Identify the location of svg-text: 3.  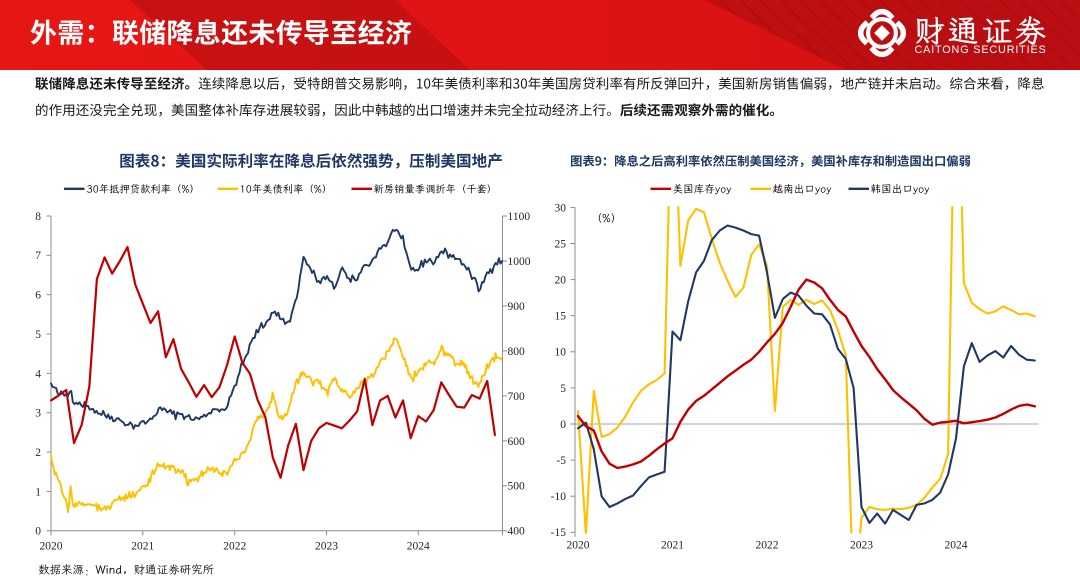
(38, 414).